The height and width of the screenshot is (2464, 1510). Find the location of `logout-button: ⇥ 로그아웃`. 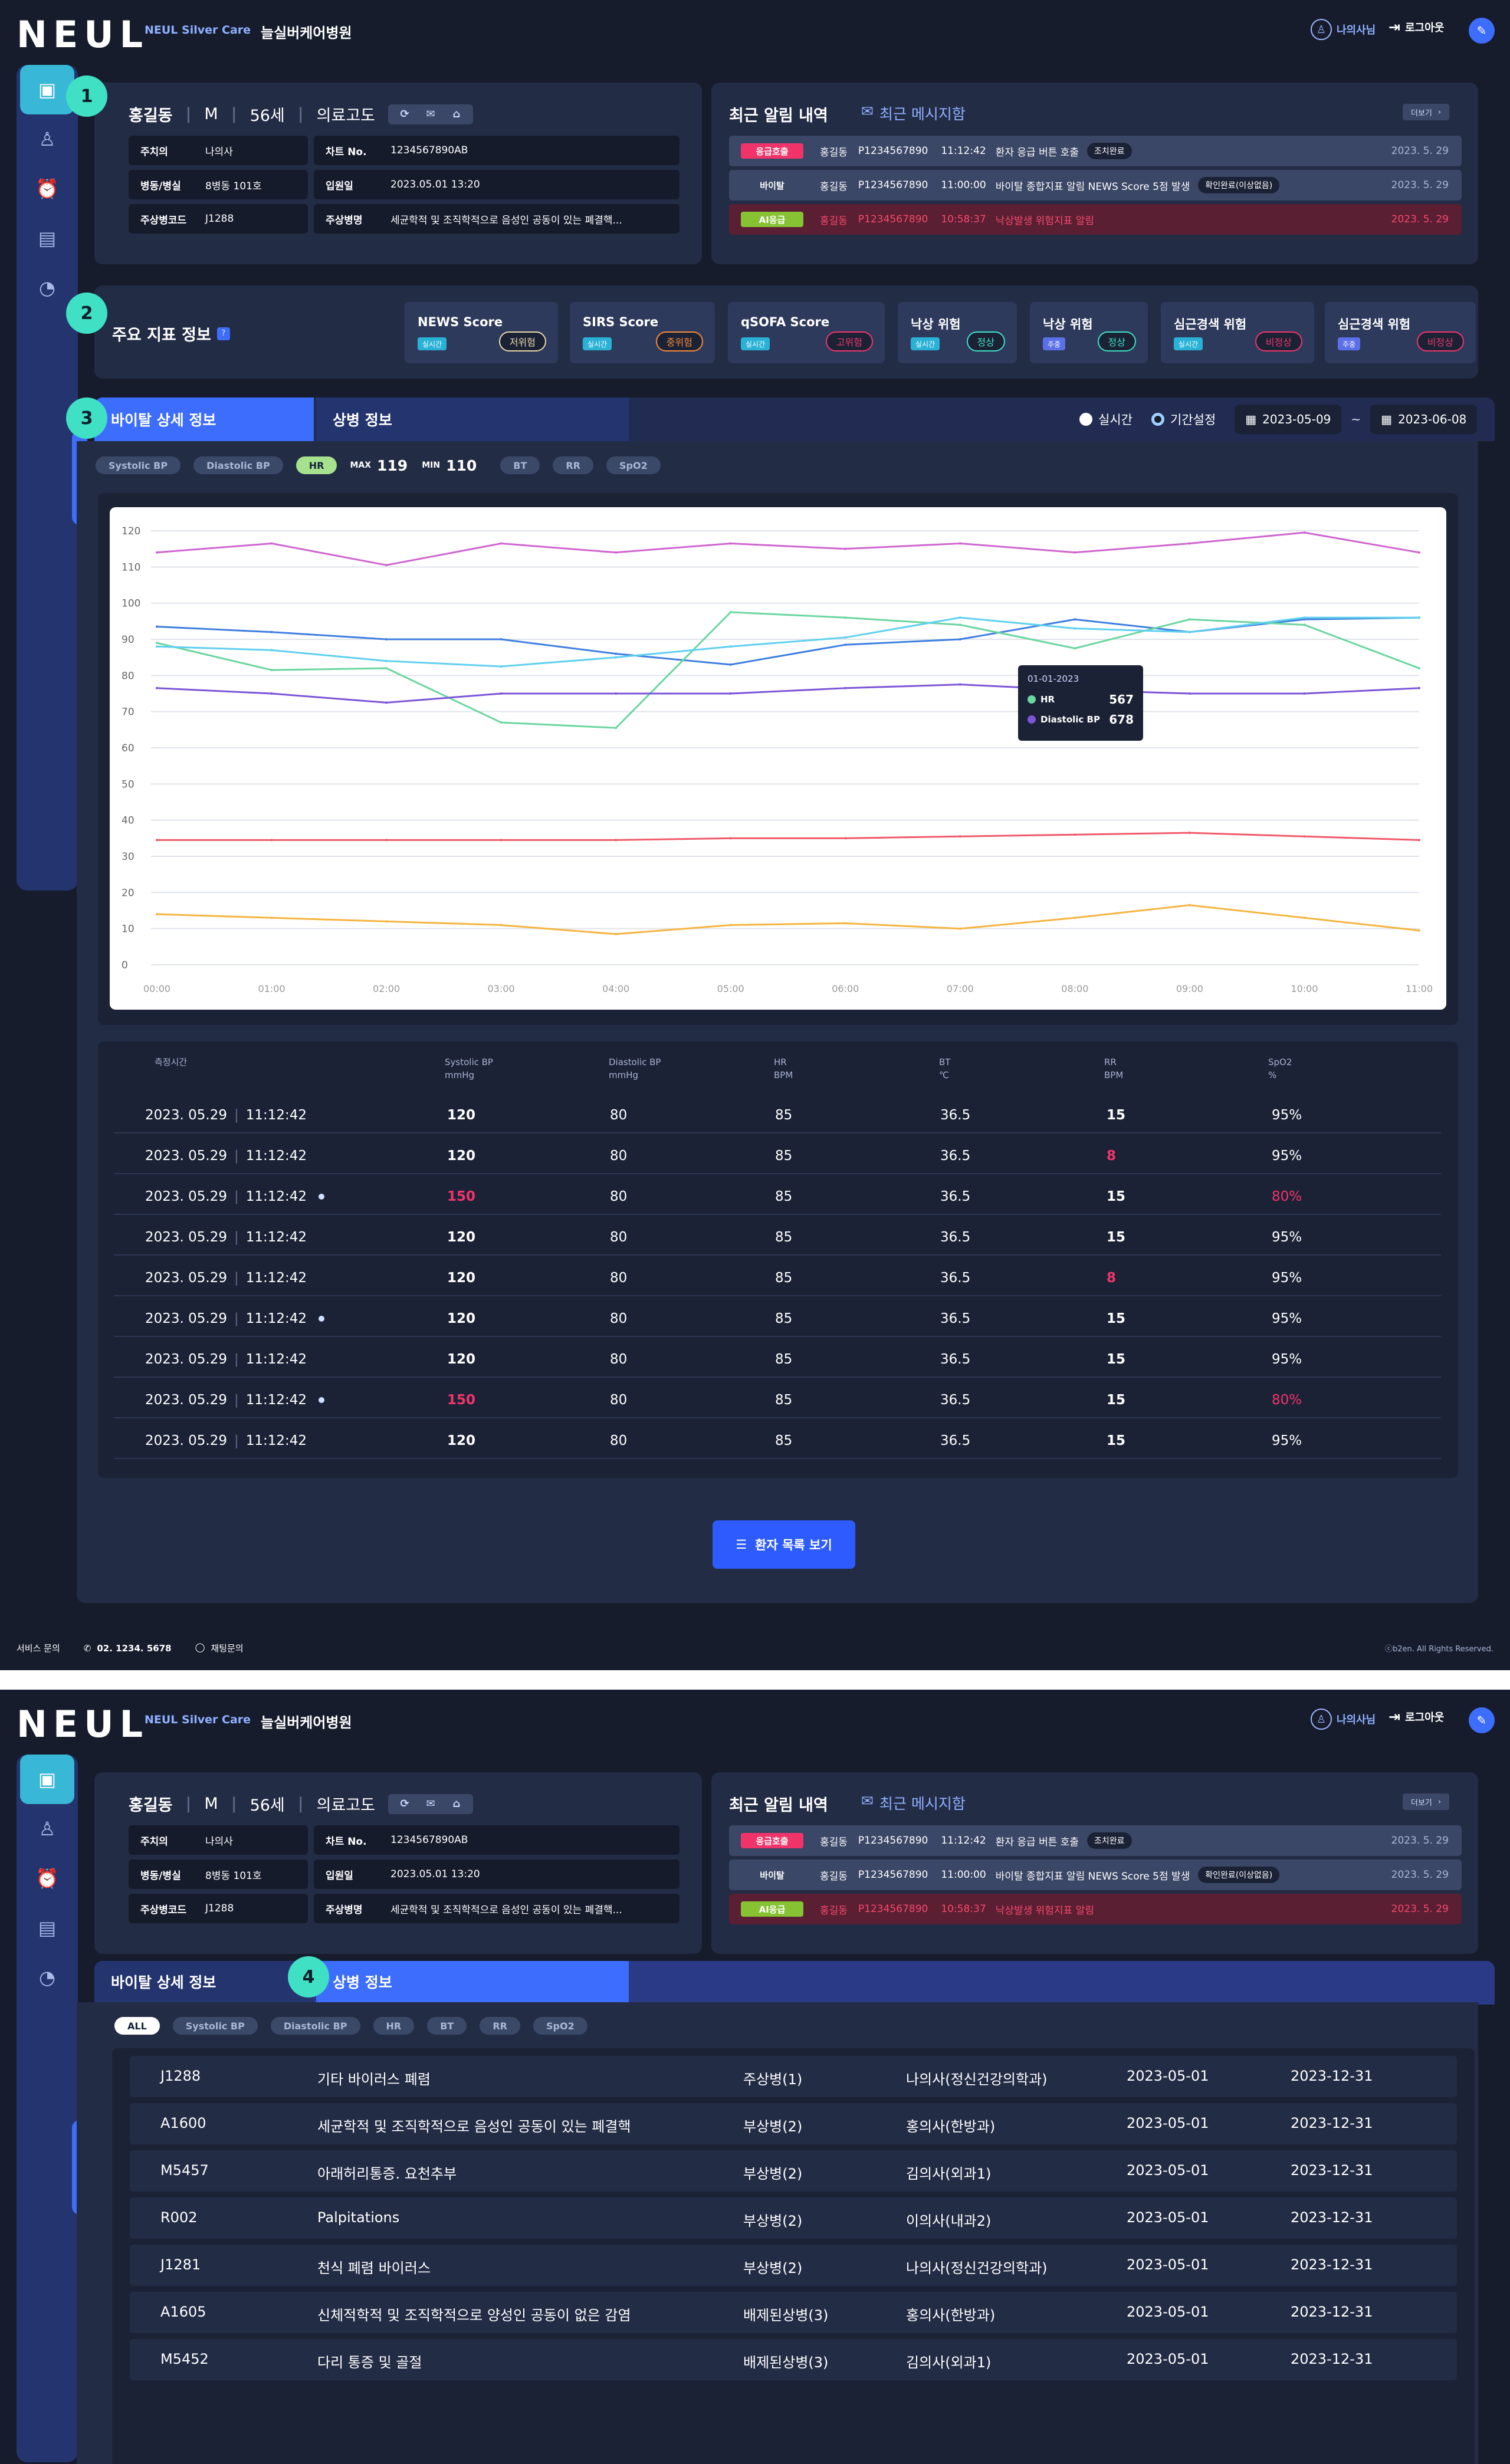

logout-button: ⇥ 로그아웃 is located at coordinates (1416, 27).